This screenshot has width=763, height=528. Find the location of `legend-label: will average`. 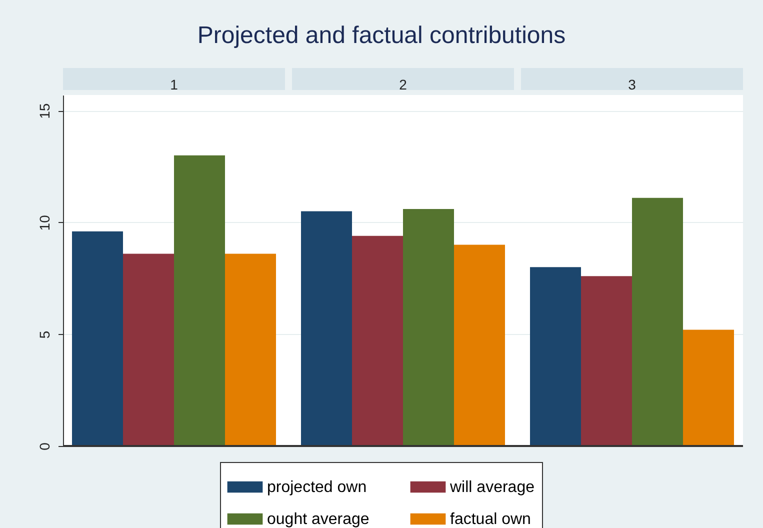

legend-label: will average is located at coordinates (492, 487).